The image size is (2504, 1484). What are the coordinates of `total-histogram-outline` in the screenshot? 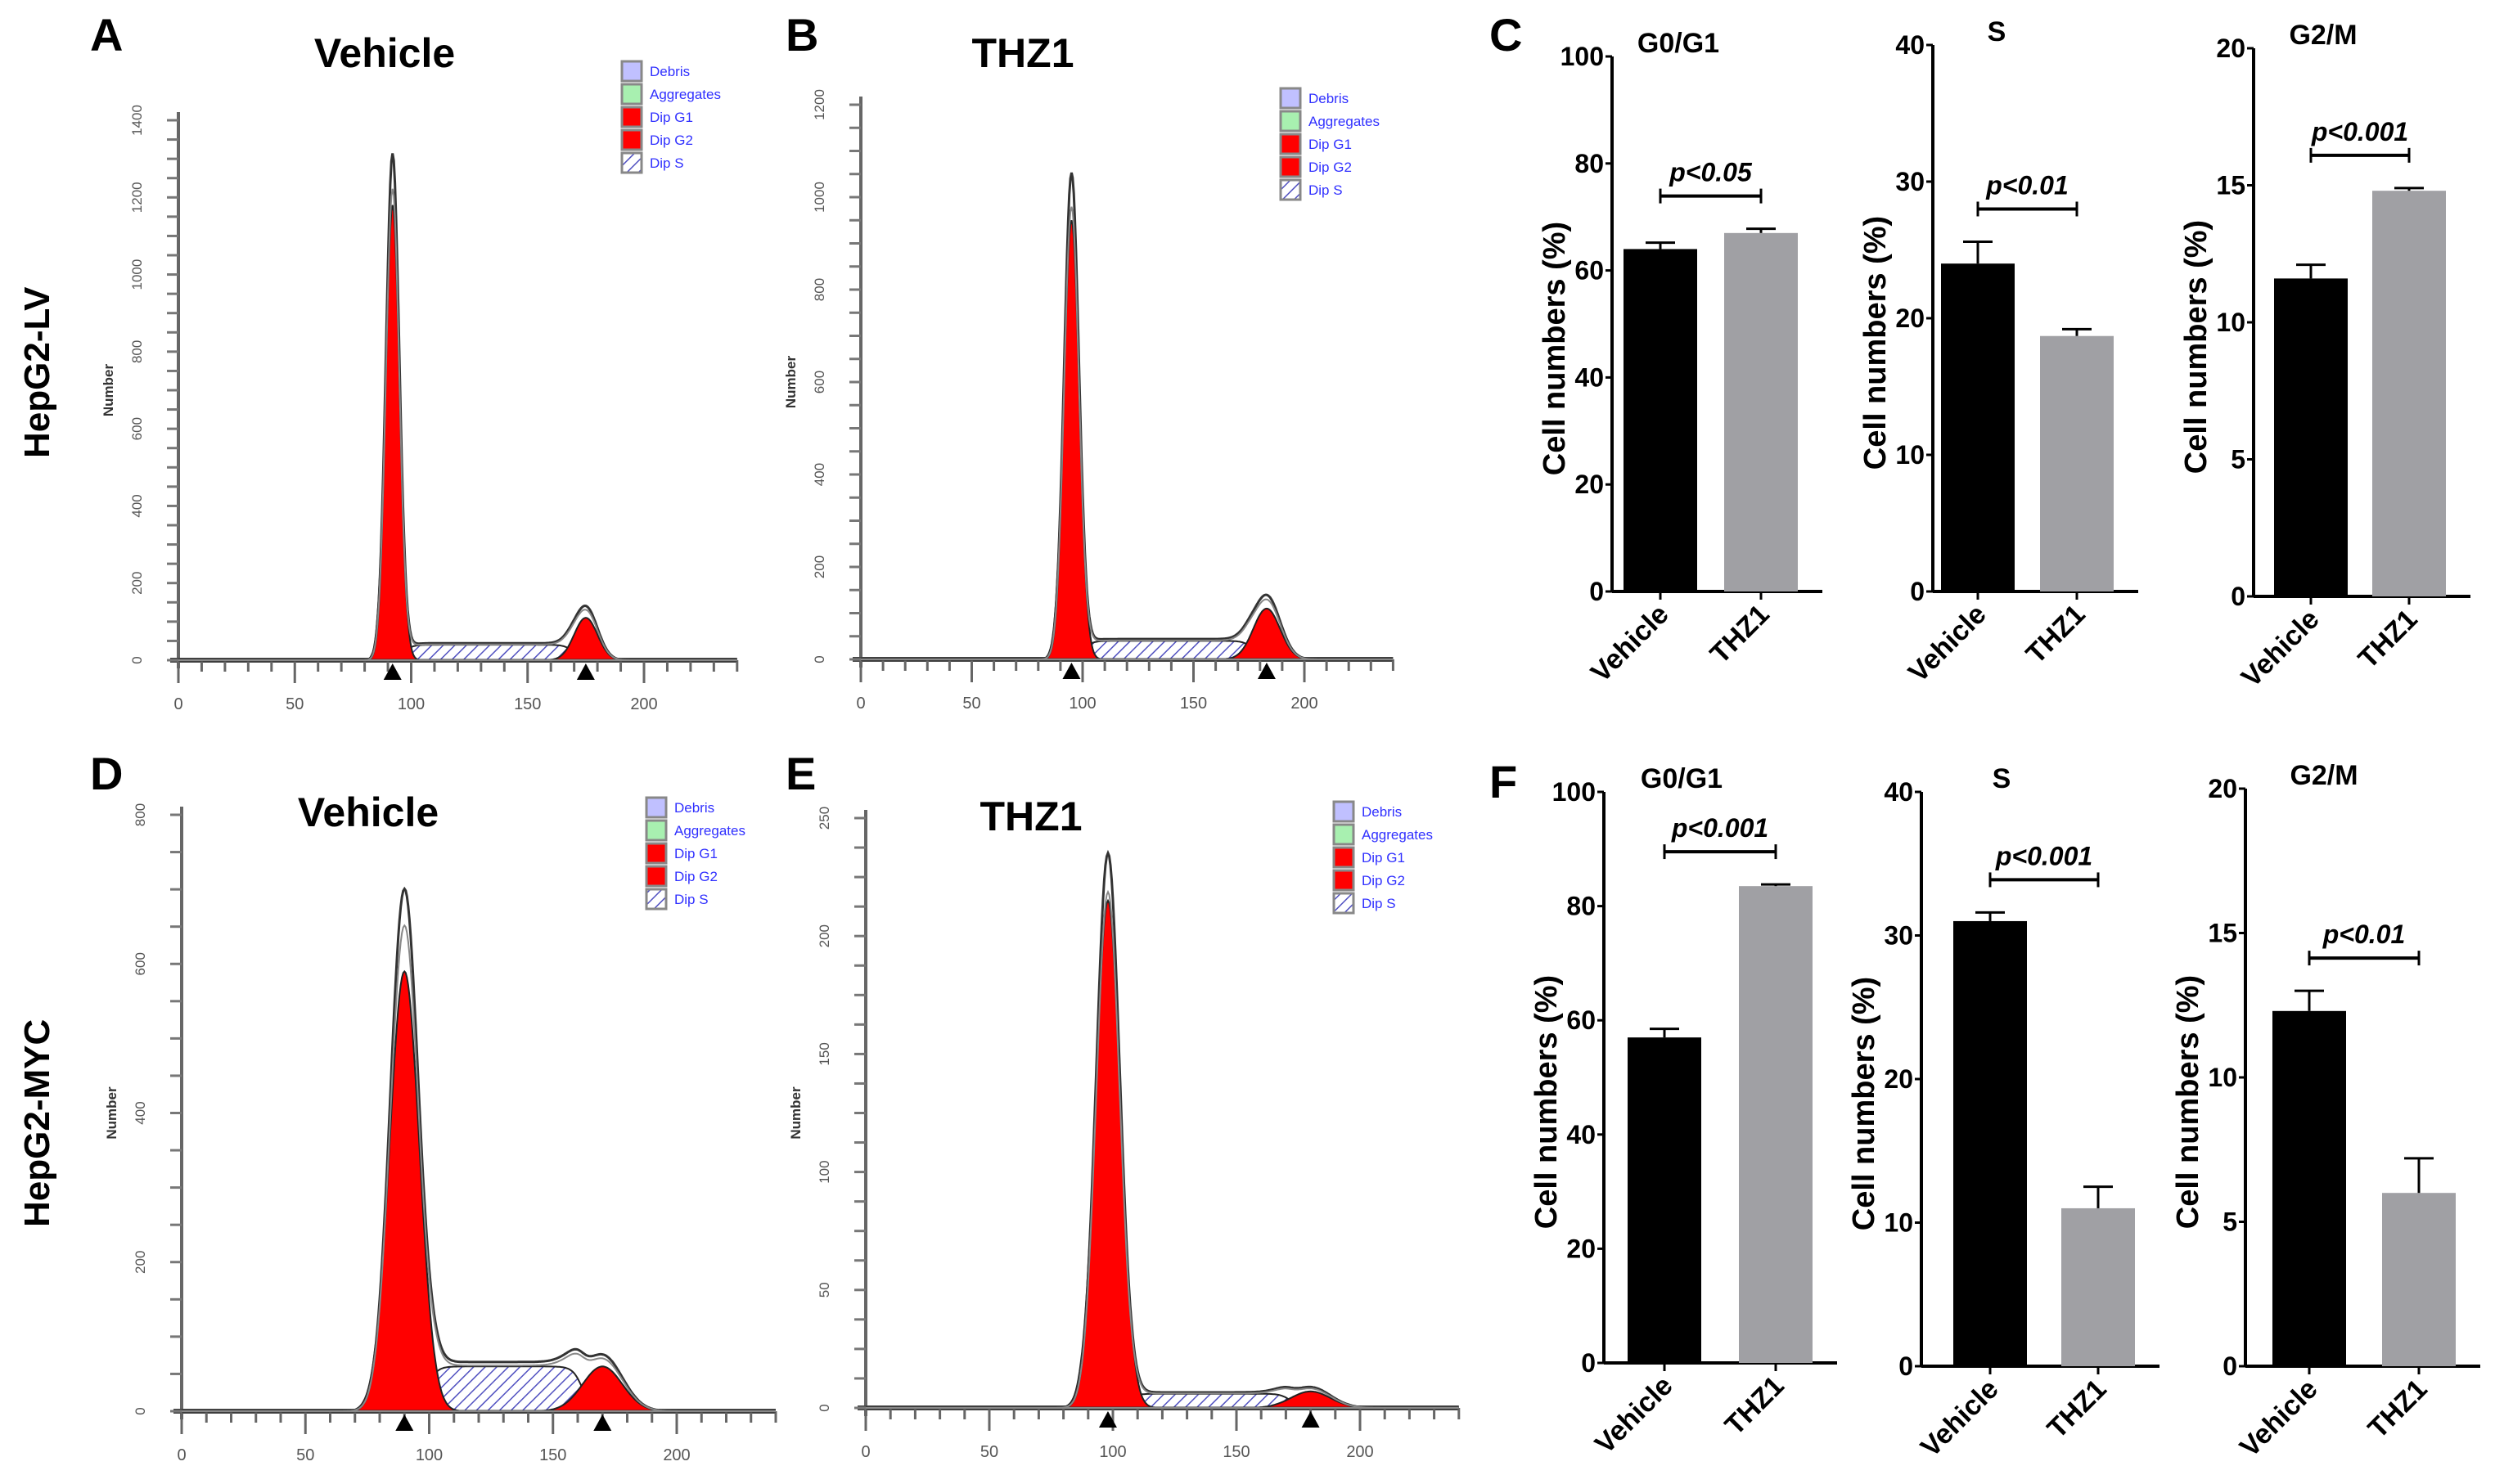 It's located at (1127, 416).